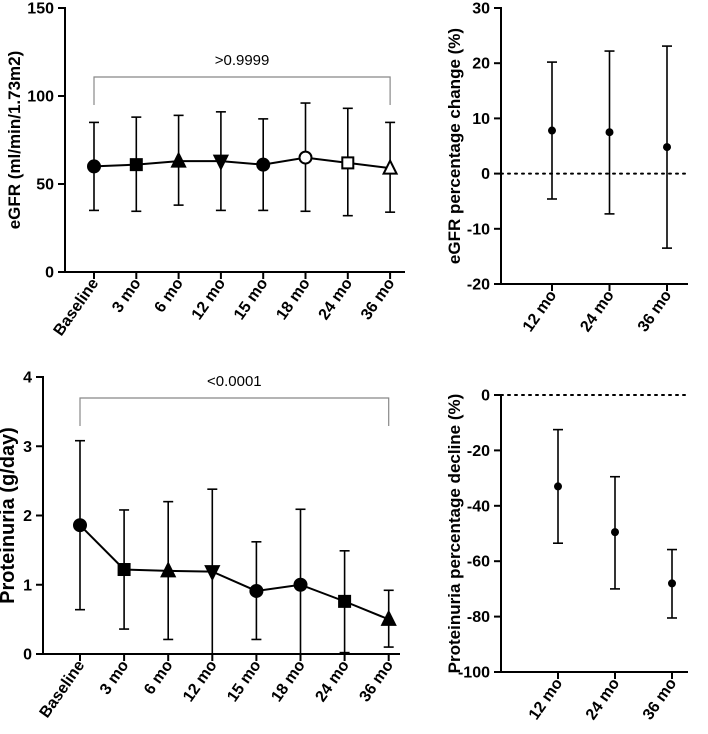 Image resolution: width=708 pixels, height=734 pixels. What do you see at coordinates (478, 562) in the screenshot?
I see `y-tick-label: -60` at bounding box center [478, 562].